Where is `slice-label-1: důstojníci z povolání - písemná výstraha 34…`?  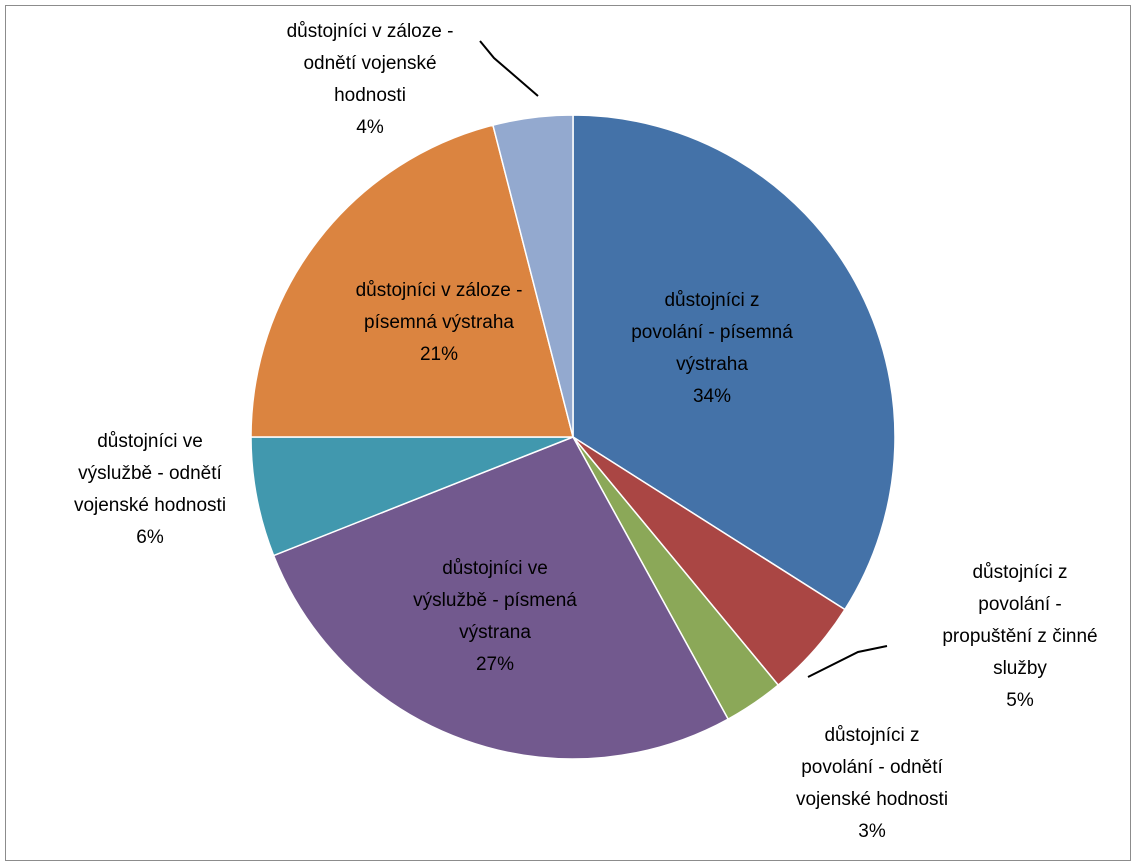 slice-label-1: důstojníci z povolání - písemná výstraha 34… is located at coordinates (712, 348).